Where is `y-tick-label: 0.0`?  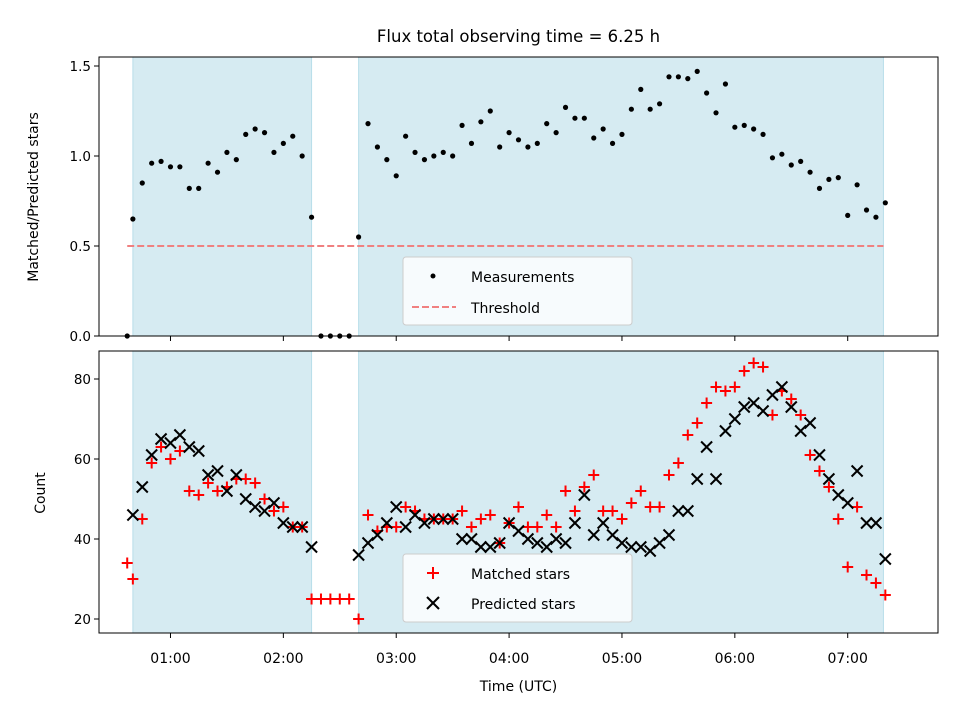
y-tick-label: 0.0 is located at coordinates (80, 337).